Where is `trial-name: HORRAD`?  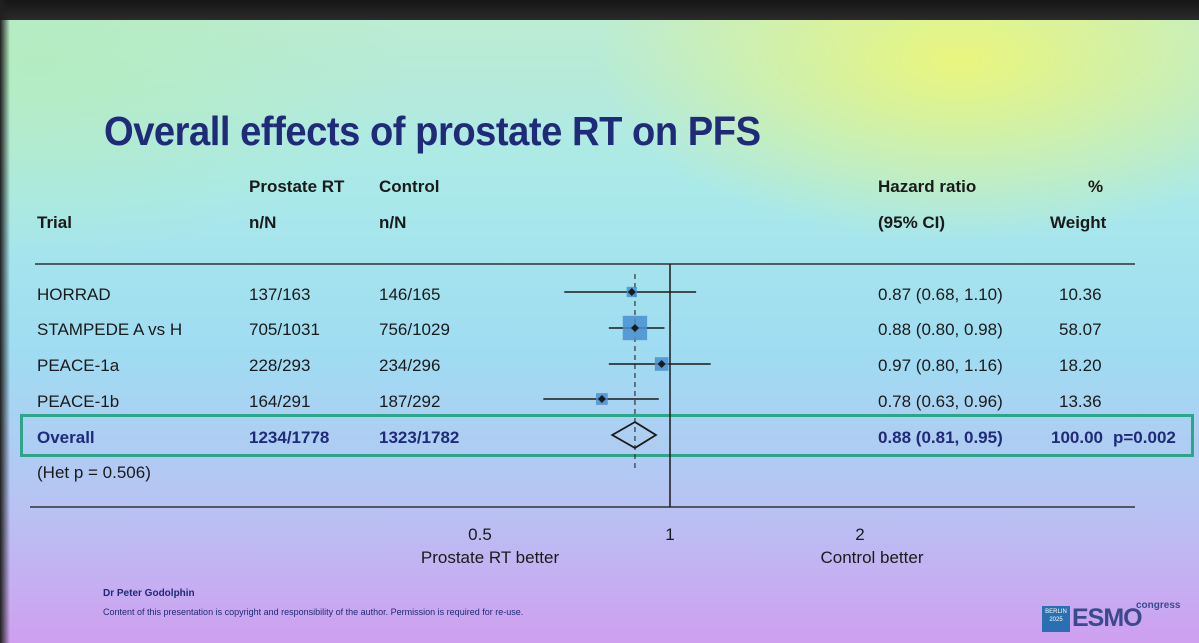
trial-name: HORRAD is located at coordinates (74, 294).